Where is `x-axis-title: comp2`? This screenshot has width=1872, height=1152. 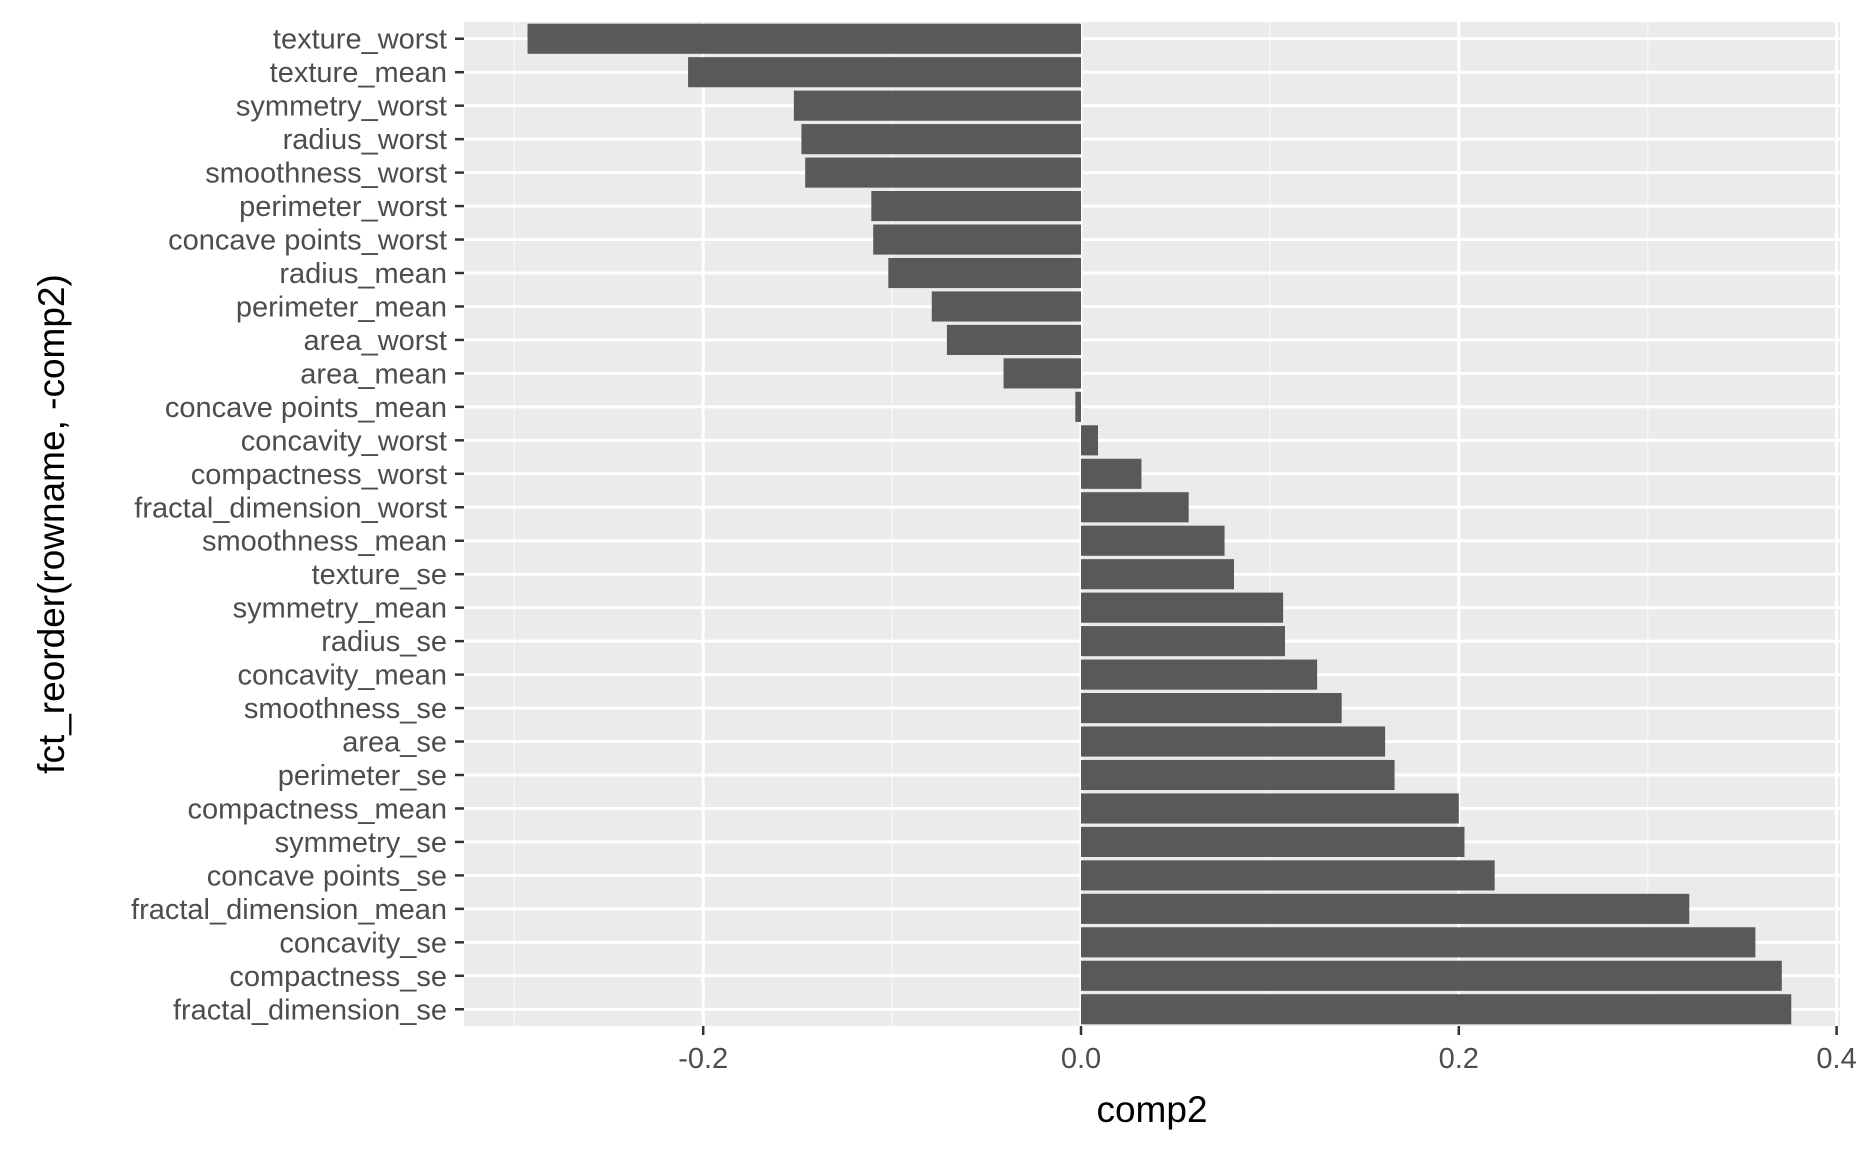
x-axis-title: comp2 is located at coordinates (1151, 1109).